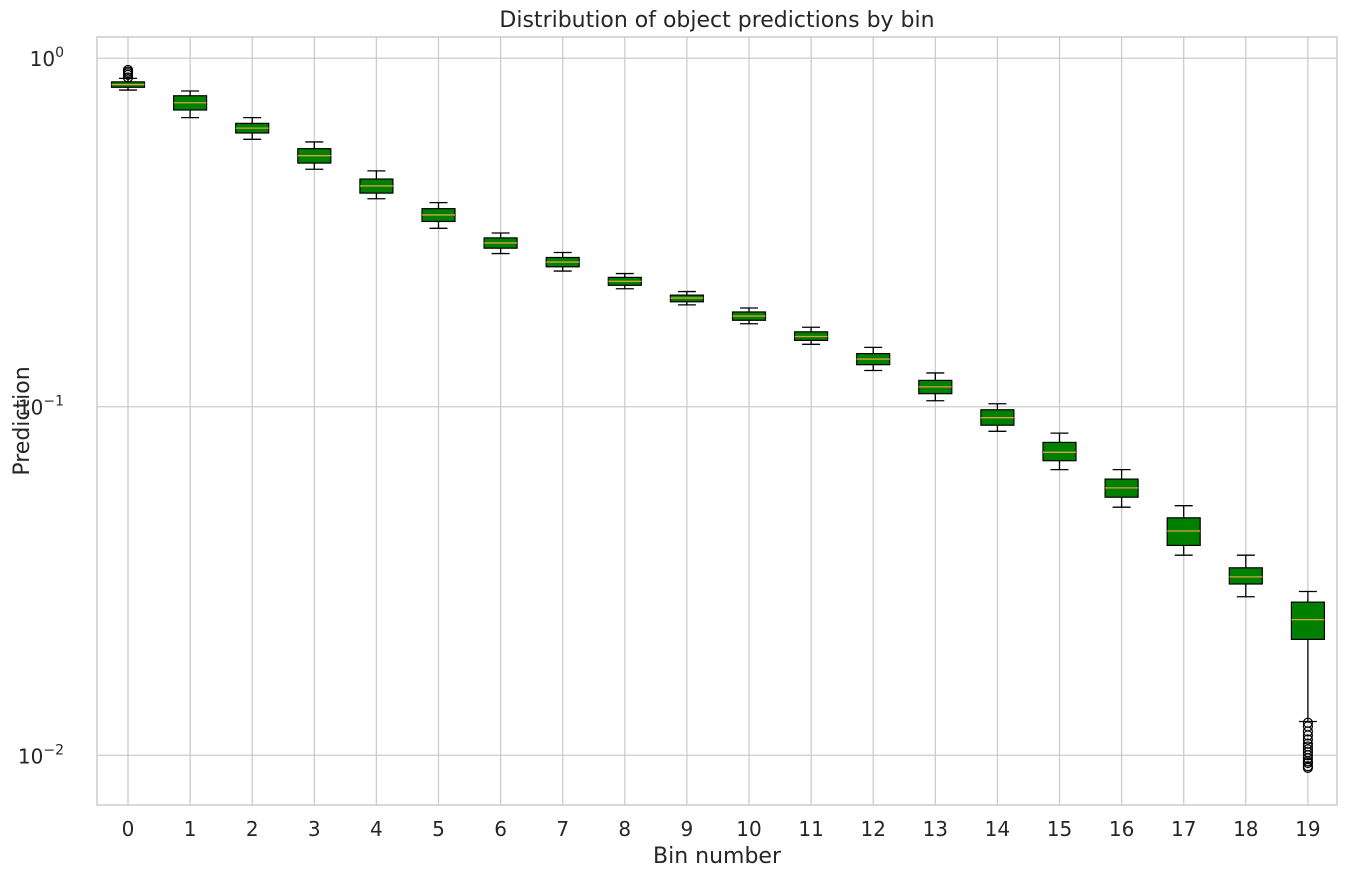 This screenshot has width=1347, height=878. Describe the element at coordinates (935, 829) in the screenshot. I see `x-tick-label: 13` at that location.